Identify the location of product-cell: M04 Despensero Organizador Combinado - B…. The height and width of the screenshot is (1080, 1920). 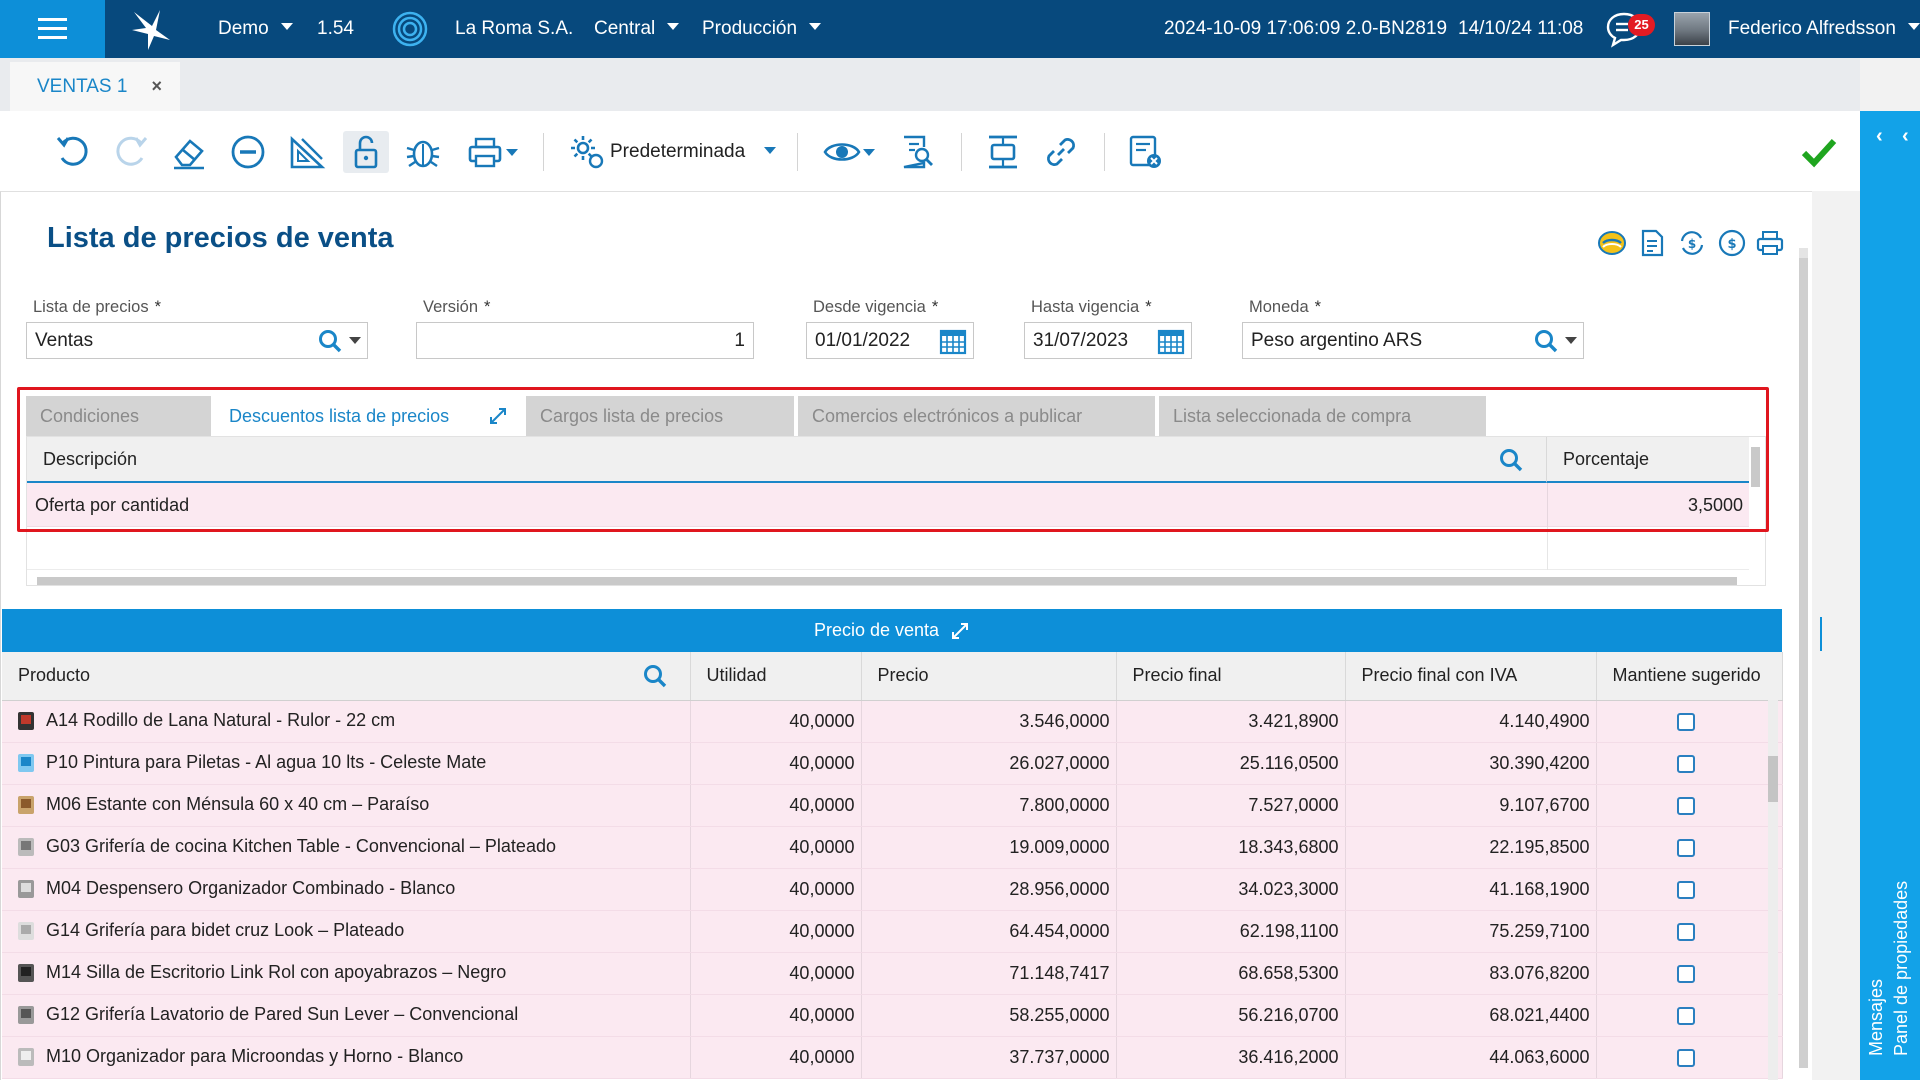
(346, 889).